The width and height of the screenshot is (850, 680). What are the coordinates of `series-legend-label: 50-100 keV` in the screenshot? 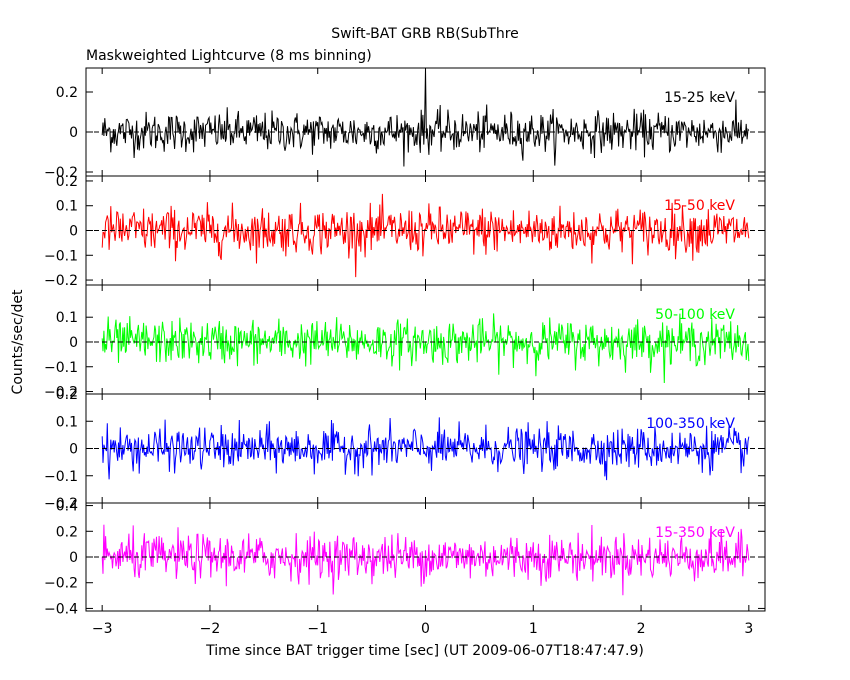 It's located at (695, 315).